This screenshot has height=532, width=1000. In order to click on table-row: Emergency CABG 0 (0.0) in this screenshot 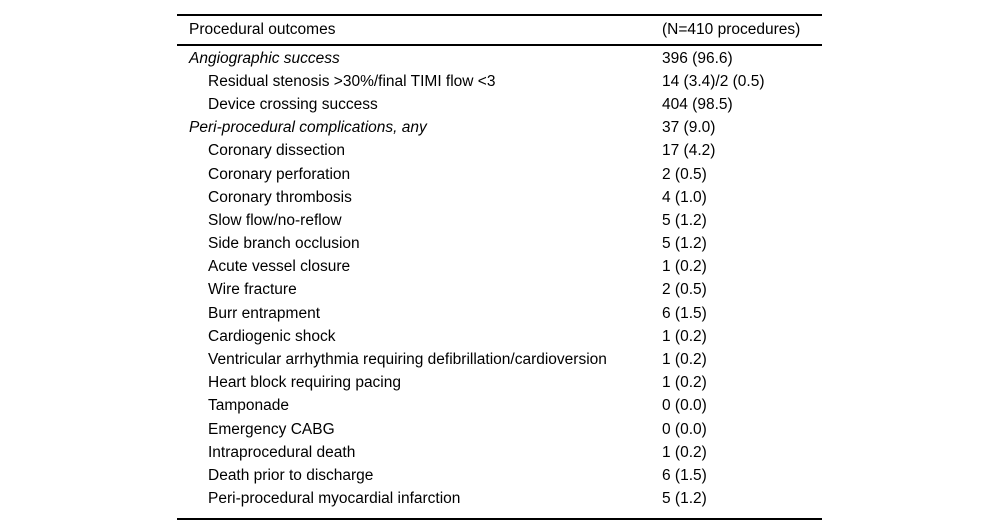, I will do `click(499, 429)`.